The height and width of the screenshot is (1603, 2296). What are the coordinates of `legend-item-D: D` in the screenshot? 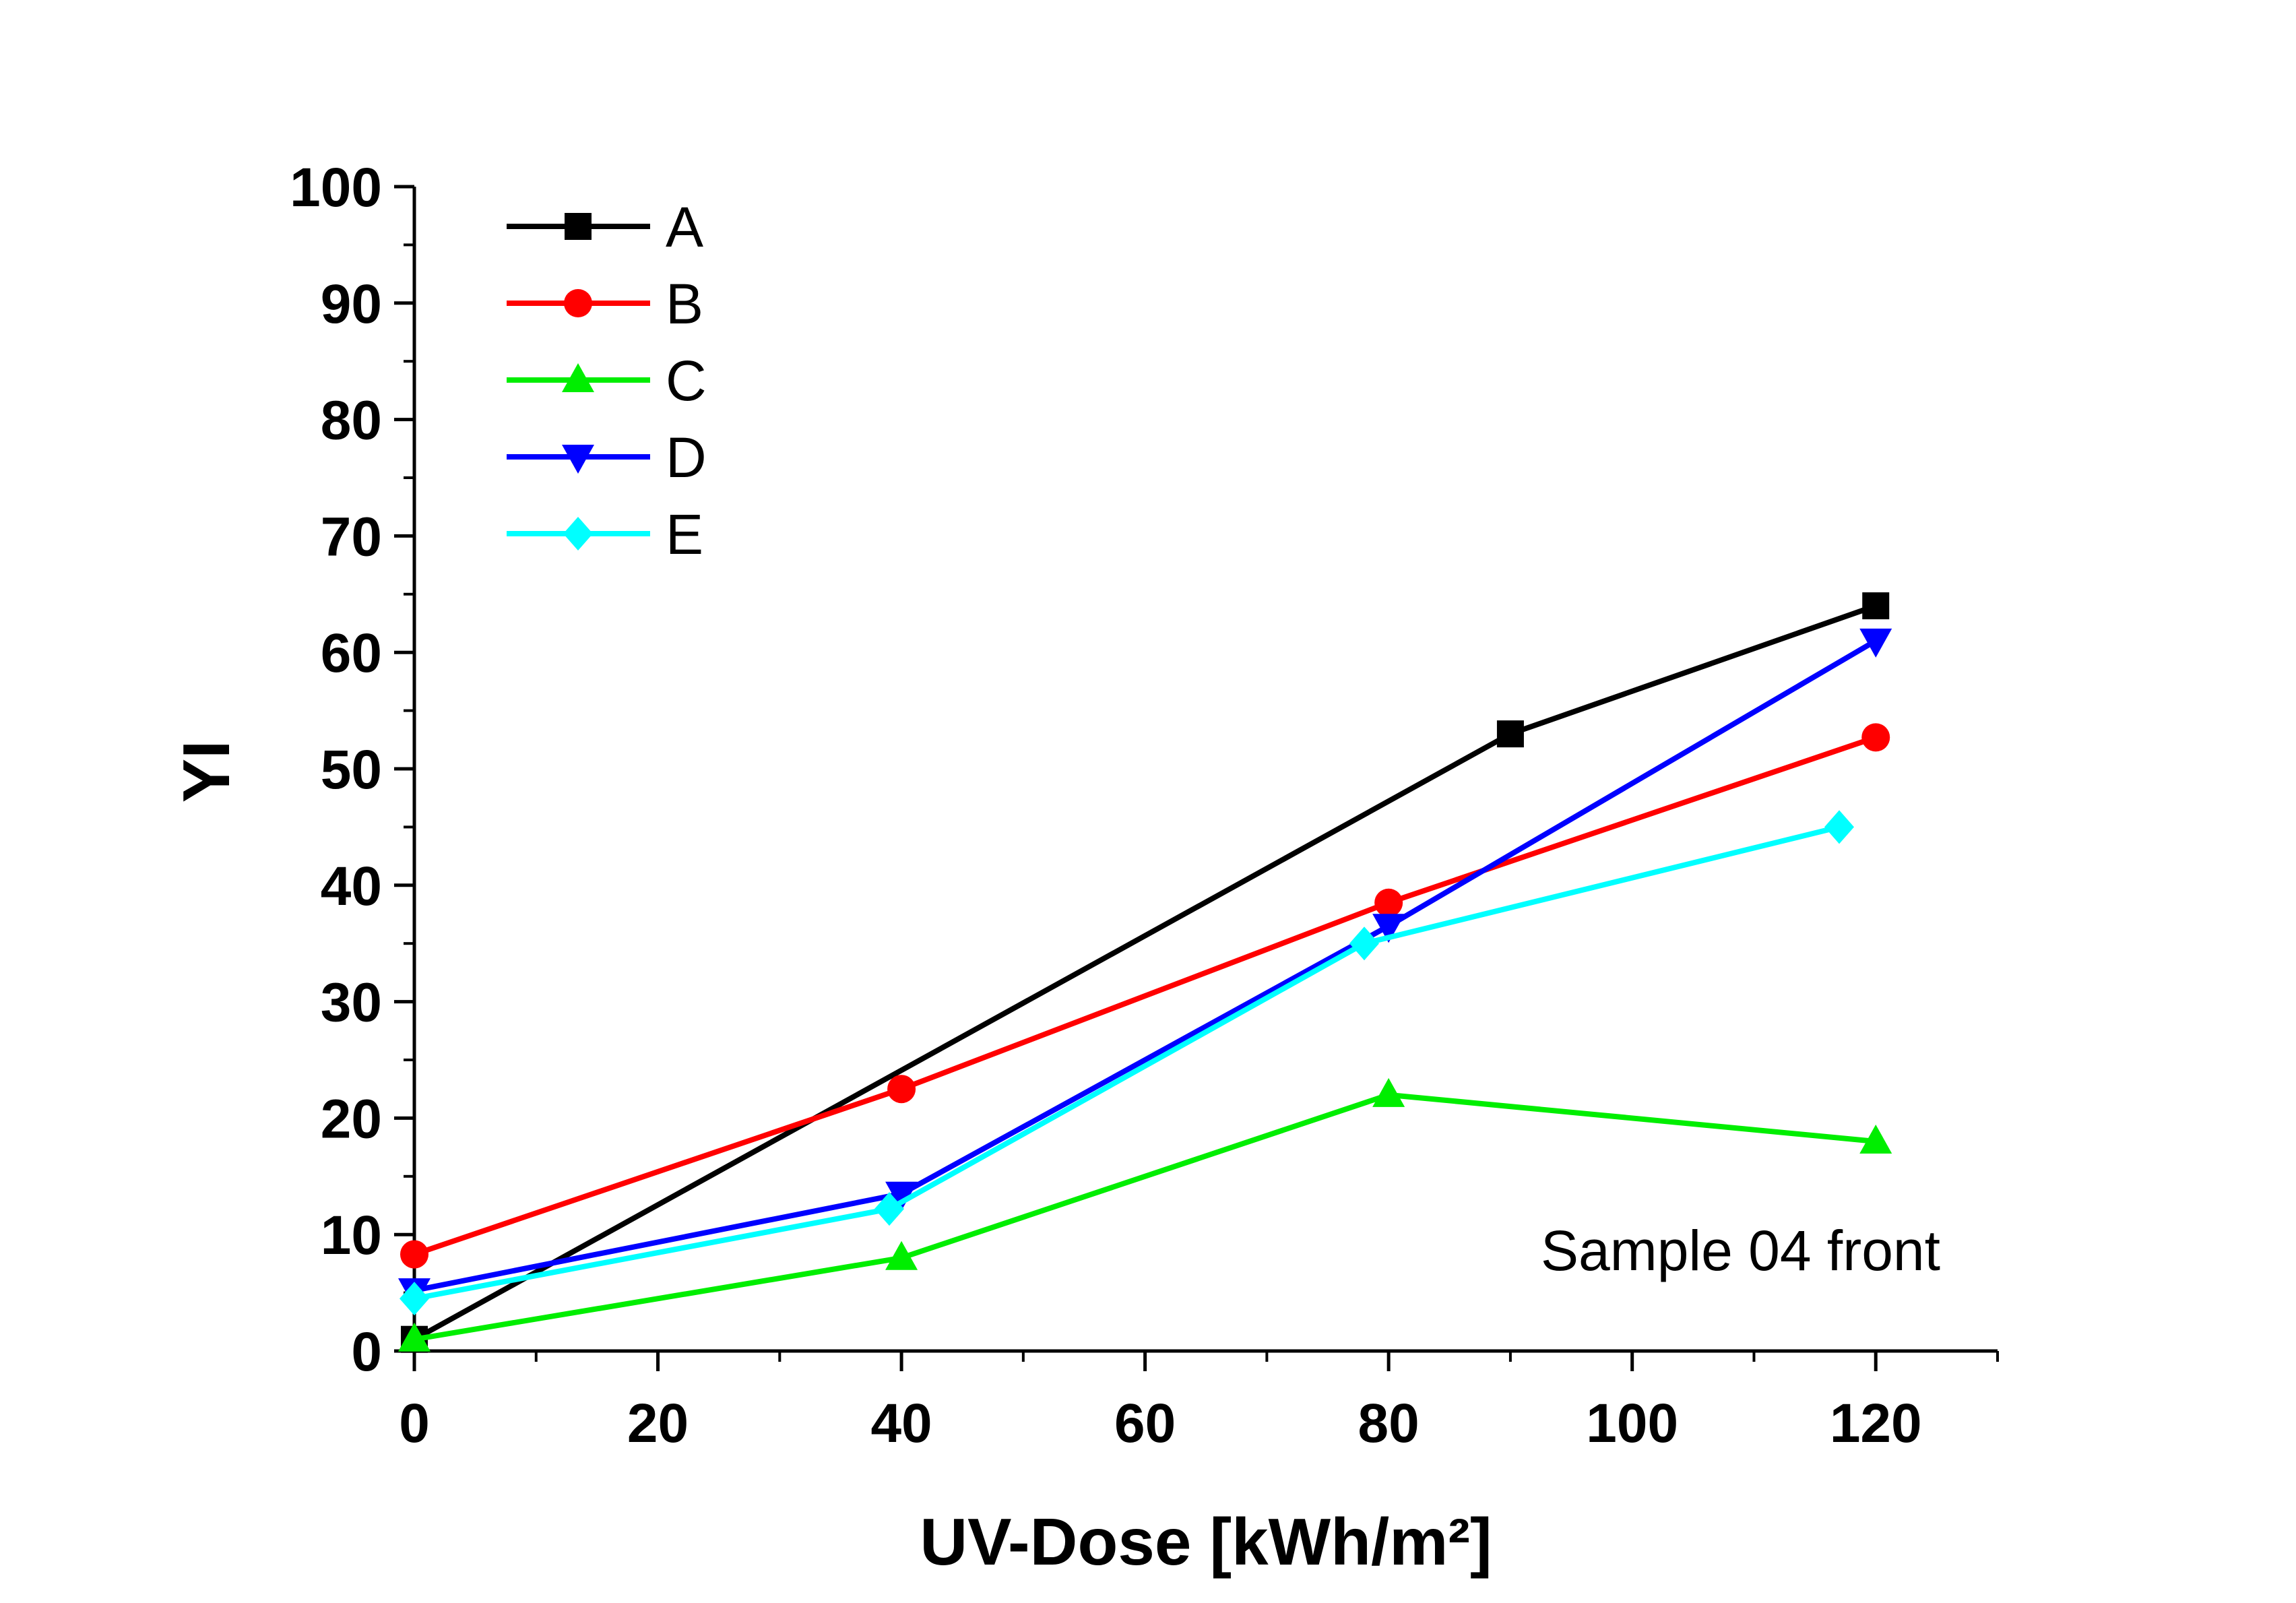 It's located at (607, 457).